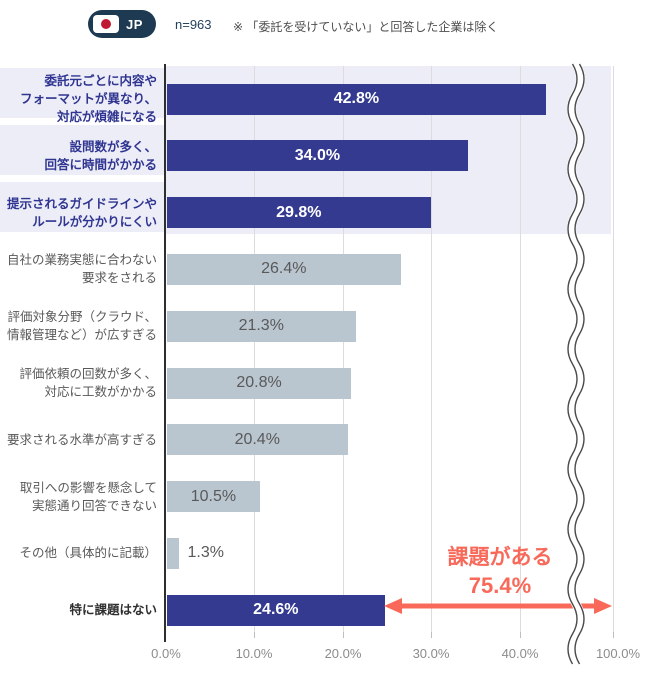 This screenshot has width=649, height=676. I want to click on category-label: 要求される水準が高すぎる, so click(81, 439).